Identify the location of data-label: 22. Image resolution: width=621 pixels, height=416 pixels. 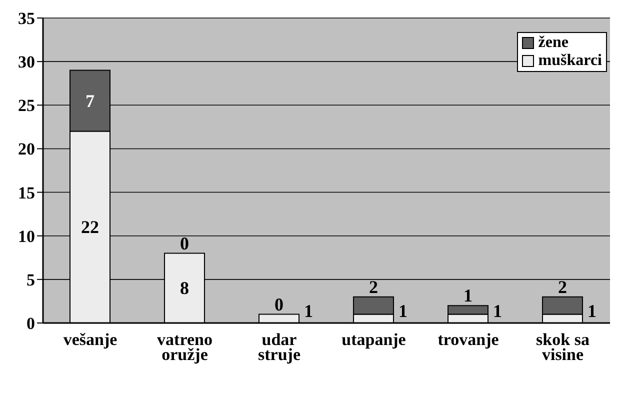
(90, 227).